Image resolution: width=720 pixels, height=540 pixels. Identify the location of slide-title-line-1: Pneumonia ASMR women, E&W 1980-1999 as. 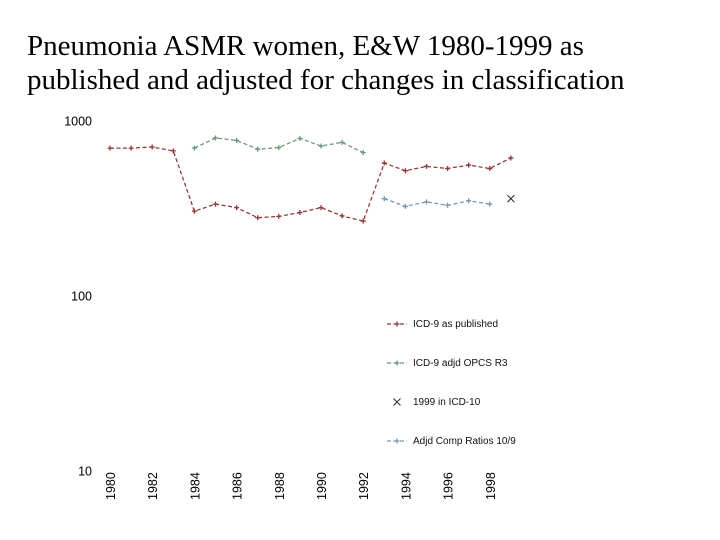
(305, 46).